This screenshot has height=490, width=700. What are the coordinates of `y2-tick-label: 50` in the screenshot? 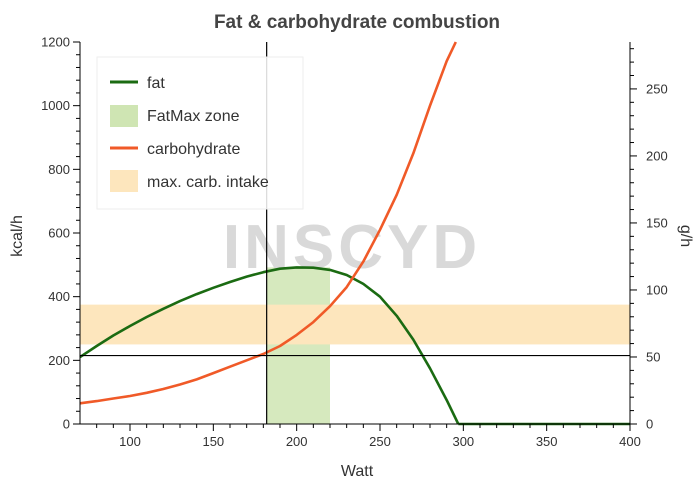 It's located at (653, 356).